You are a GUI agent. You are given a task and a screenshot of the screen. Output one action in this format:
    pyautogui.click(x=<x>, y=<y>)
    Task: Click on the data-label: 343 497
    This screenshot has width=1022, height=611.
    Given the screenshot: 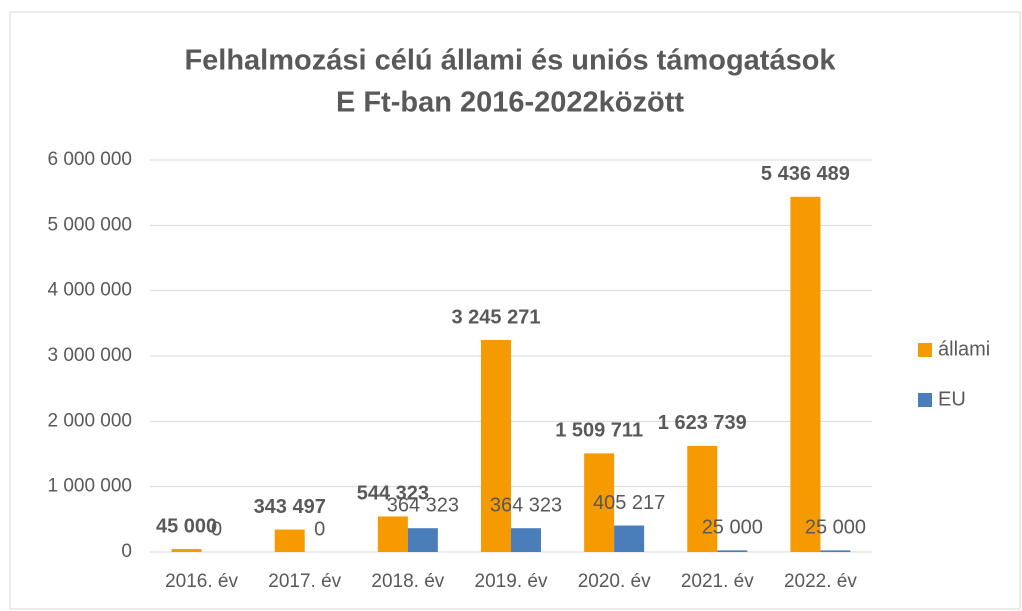 What is the action you would take?
    pyautogui.click(x=290, y=507)
    